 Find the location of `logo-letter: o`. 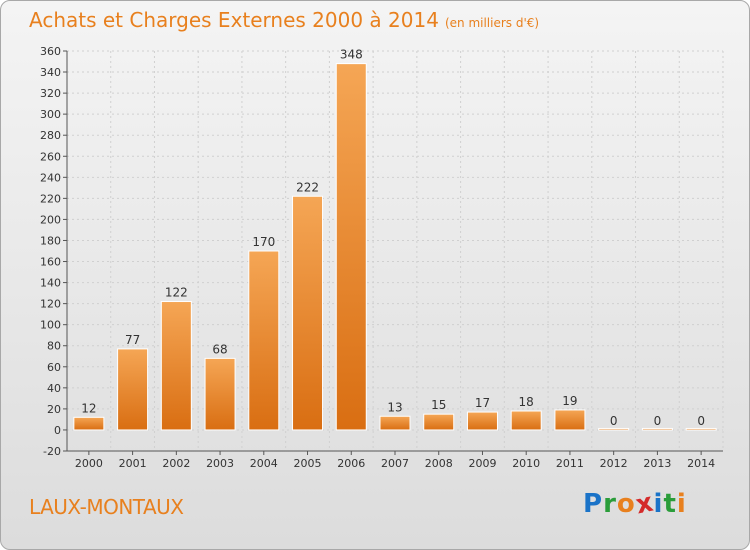

logo-letter: o is located at coordinates (626, 504).